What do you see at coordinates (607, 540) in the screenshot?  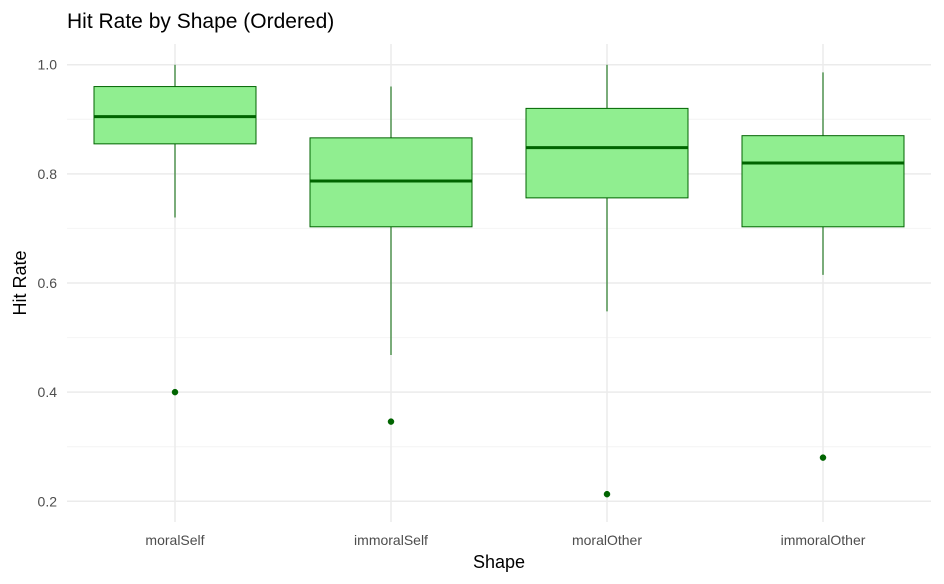 I see `x-tick-label: moralOther` at bounding box center [607, 540].